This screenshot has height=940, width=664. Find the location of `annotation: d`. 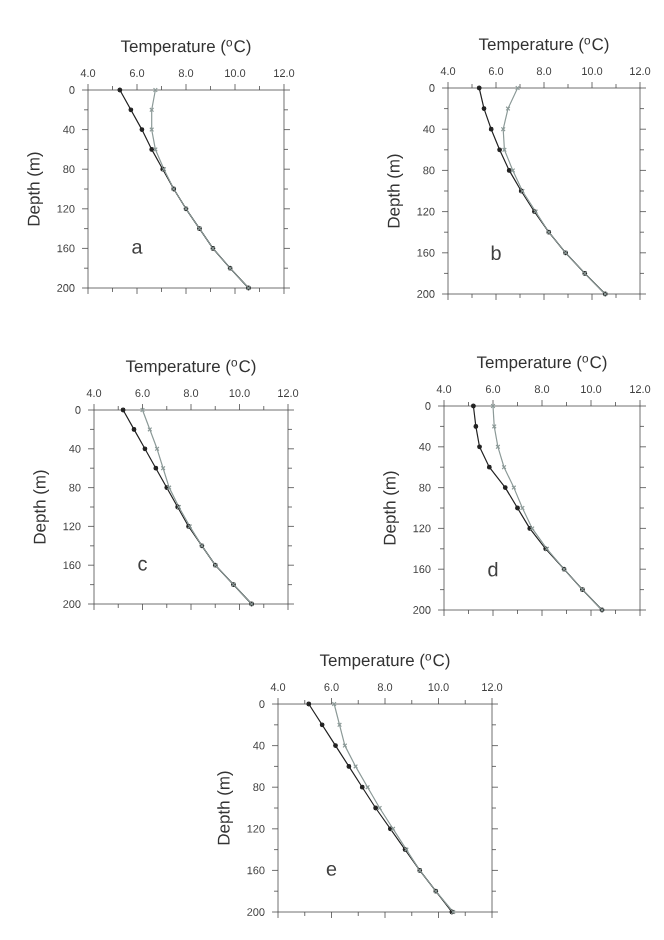

annotation: d is located at coordinates (493, 569).